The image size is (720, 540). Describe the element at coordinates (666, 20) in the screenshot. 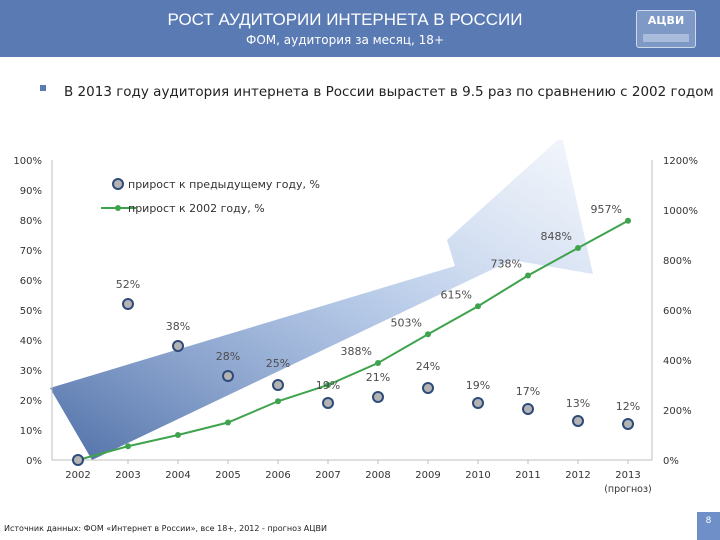

I see `logo-text: АЦВИ` at that location.